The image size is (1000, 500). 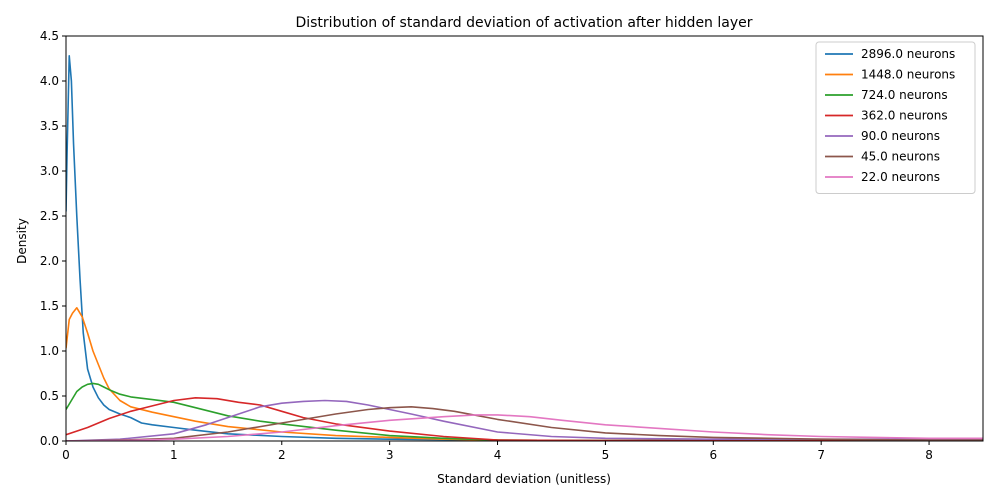 I want to click on y-tick-label: 3.0, so click(x=49, y=171).